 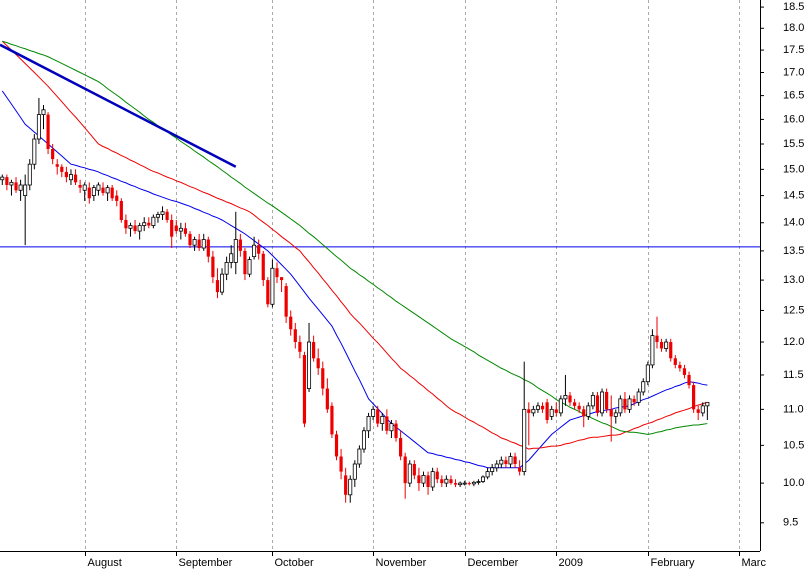 I want to click on x-tick-label: September, so click(x=206, y=563).